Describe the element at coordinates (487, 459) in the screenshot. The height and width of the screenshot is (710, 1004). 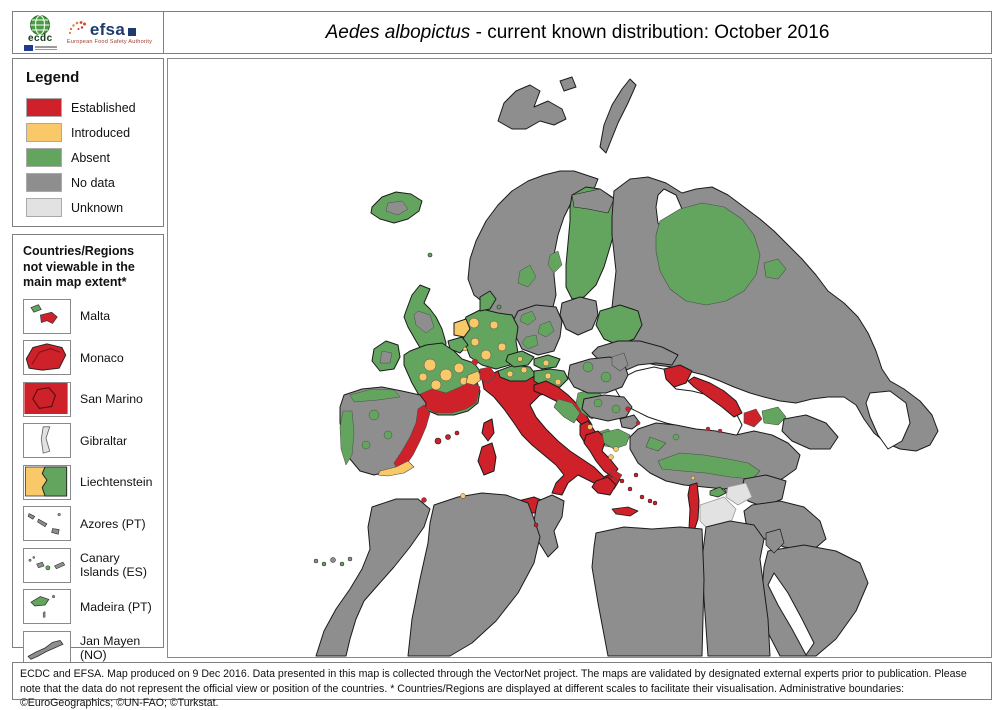
I see `region-sardinia` at that location.